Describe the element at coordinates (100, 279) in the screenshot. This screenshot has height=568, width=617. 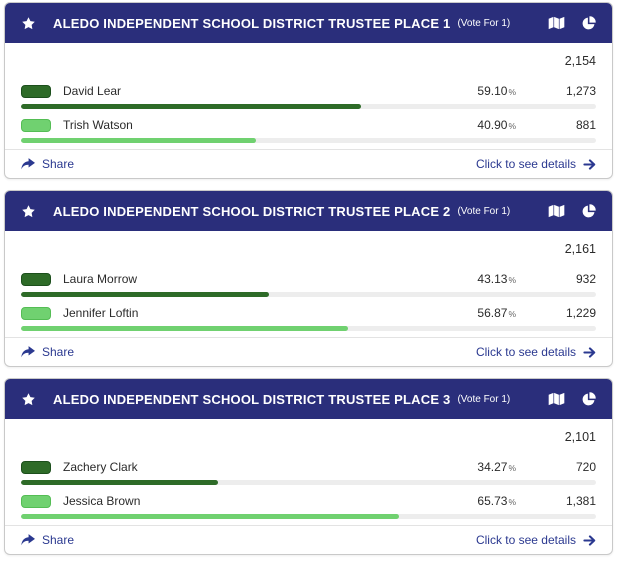
I see `candidate-name: Laura Morrow` at that location.